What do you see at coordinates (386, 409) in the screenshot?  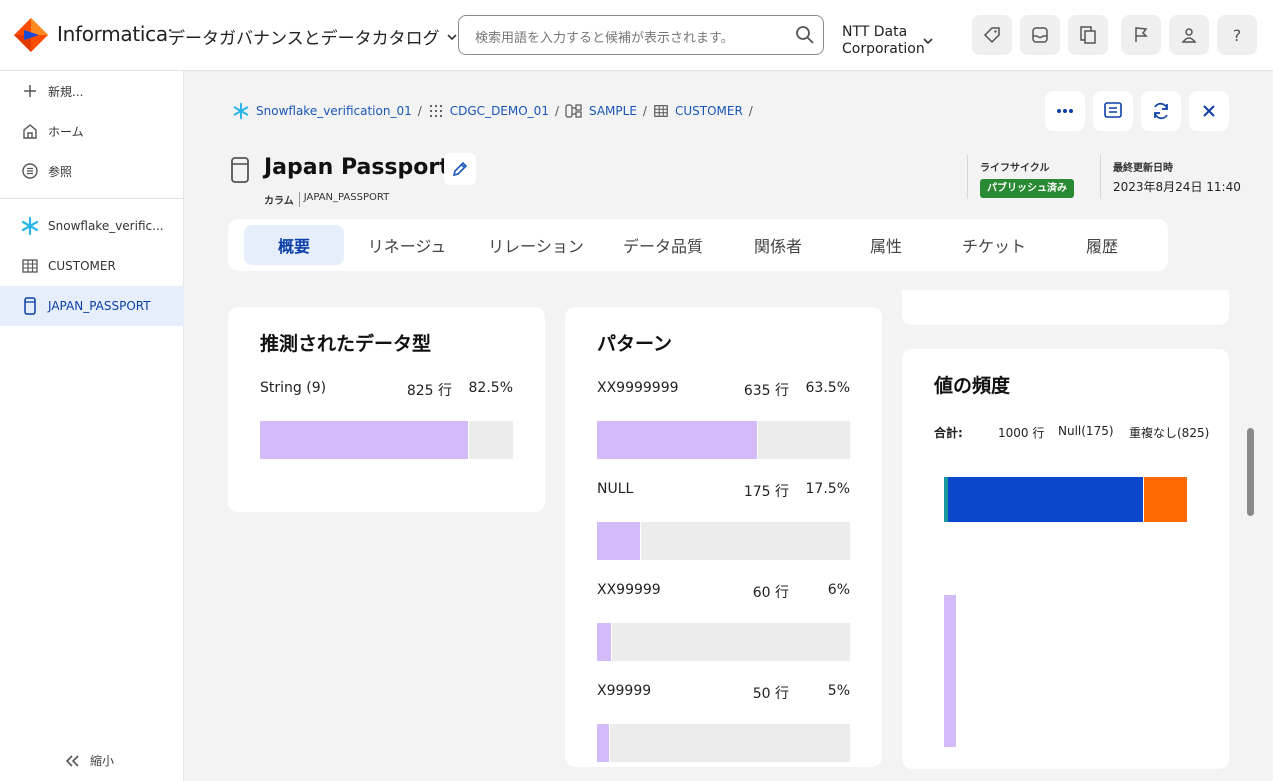 I see `inferred-type-card: 推測されたデータ型 String (9) 825 行 82.5%` at bounding box center [386, 409].